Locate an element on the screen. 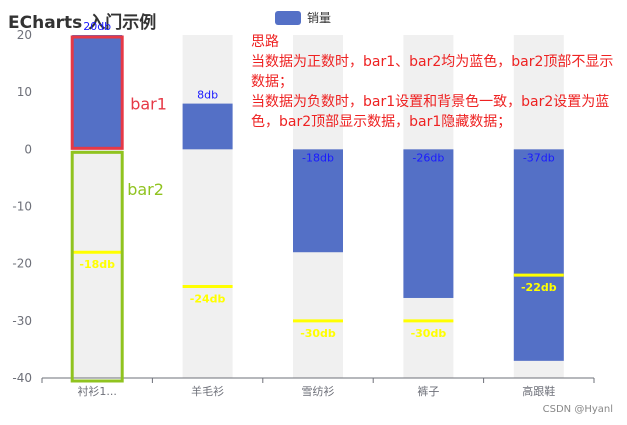 The image size is (627, 425). data-label: 8db is located at coordinates (207, 95).